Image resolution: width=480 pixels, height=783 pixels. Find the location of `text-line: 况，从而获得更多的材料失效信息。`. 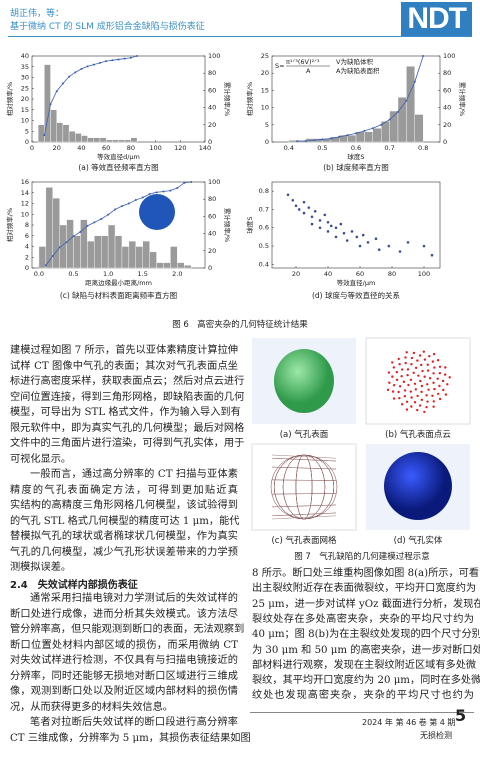

text-line: 况，从而获得更多的材料失效信息。 is located at coordinates (91, 707).